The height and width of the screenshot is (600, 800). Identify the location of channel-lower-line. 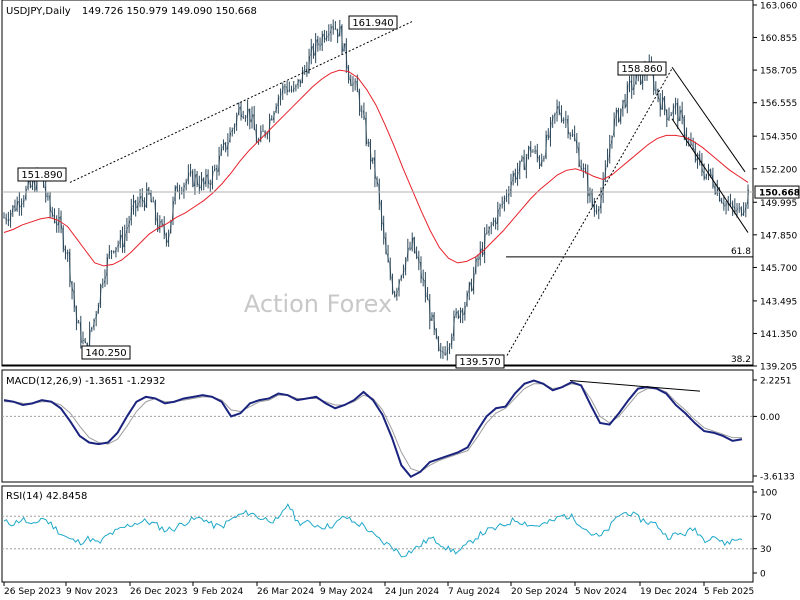
(710, 175).